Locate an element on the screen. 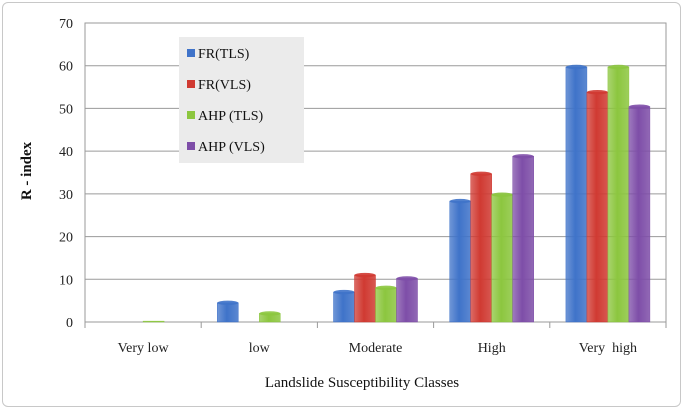  legend-label: FR(TLS) is located at coordinates (224, 54).